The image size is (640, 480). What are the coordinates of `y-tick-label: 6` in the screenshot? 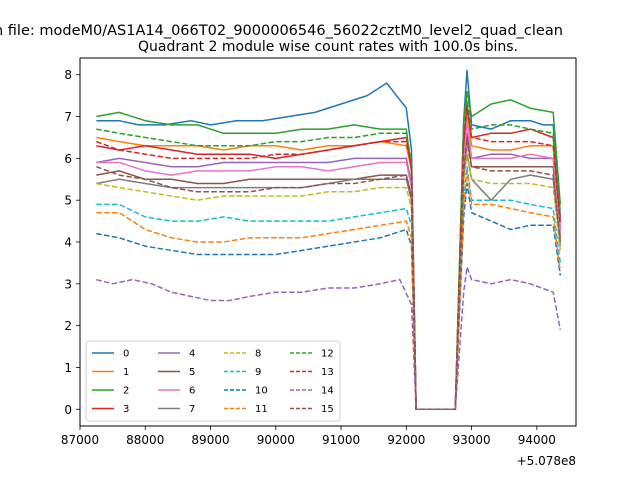 It's located at (68, 159).